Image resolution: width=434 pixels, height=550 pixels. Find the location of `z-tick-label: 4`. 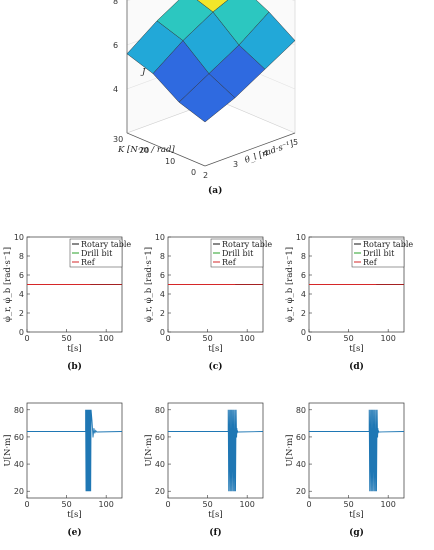

z-tick-label: 4 is located at coordinates (115, 89).